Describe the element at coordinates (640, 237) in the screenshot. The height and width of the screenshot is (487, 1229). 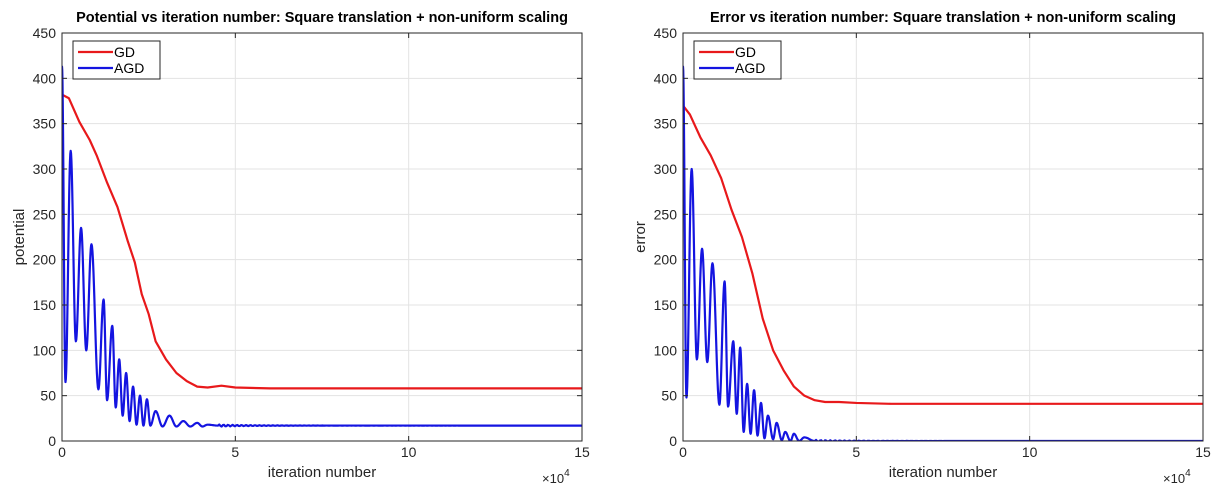
I see `y-axis-label: error` at that location.